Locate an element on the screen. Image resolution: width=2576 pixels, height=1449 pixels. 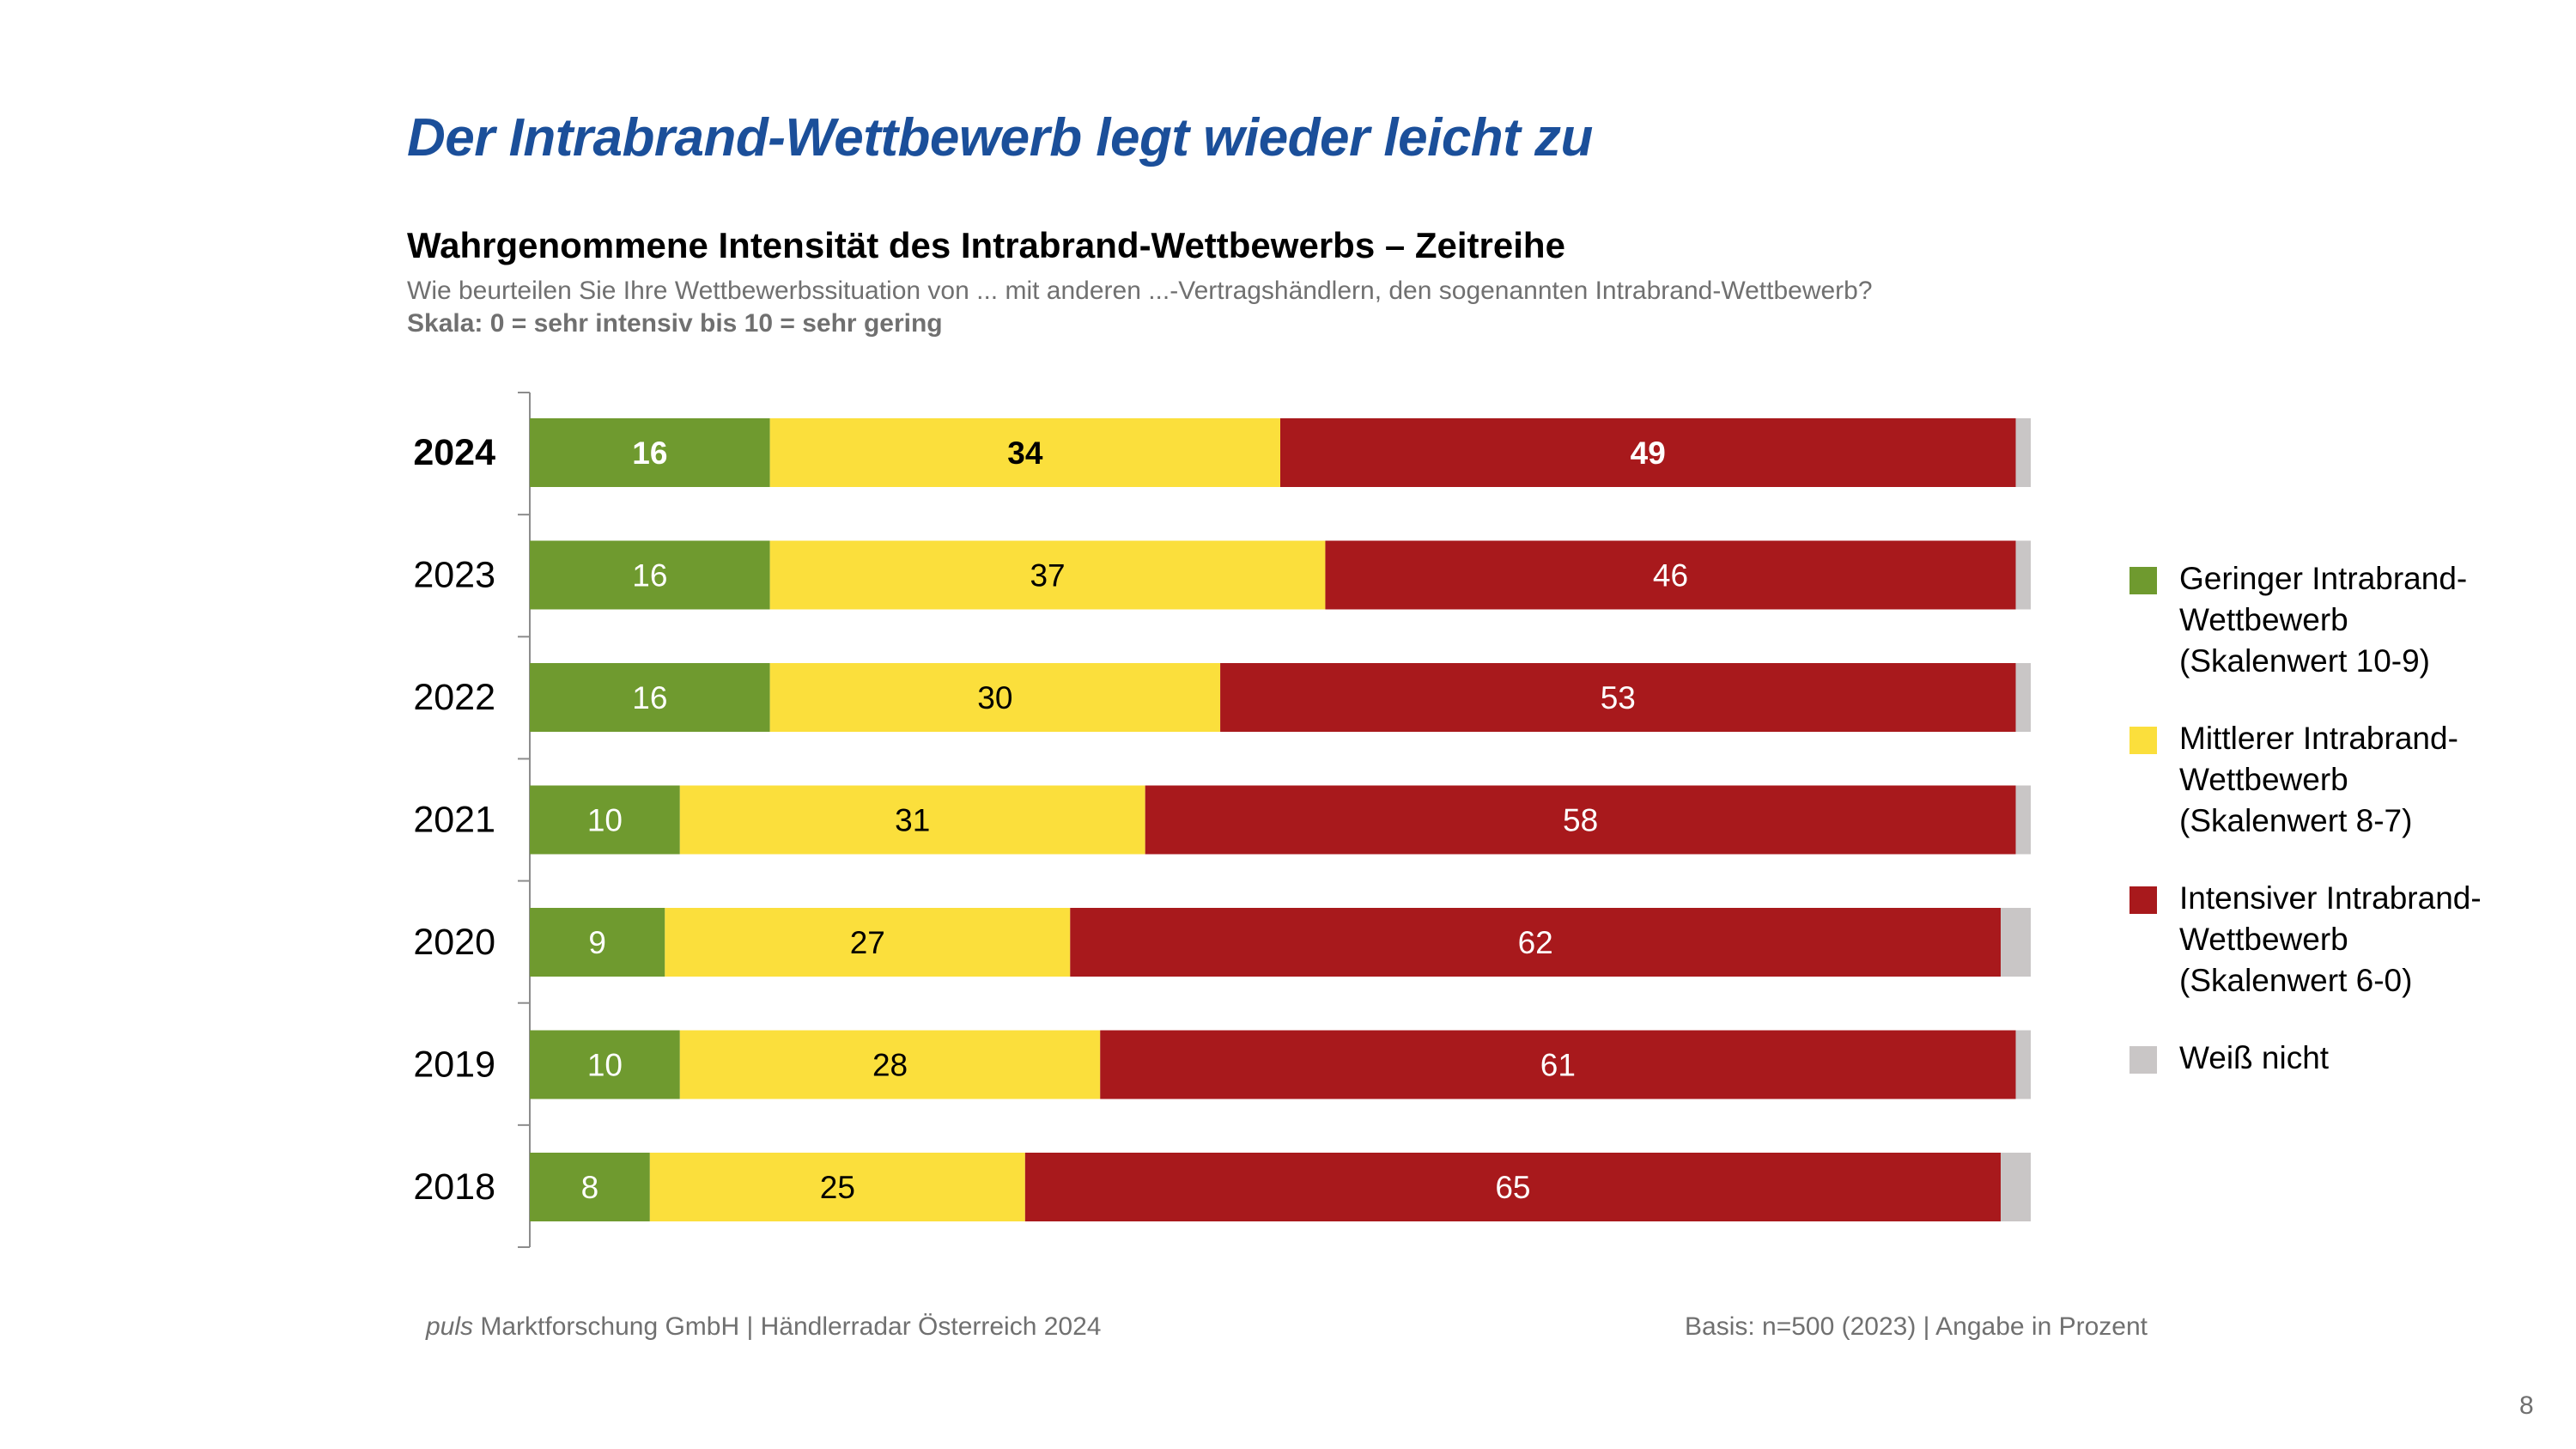
data-label: 49 is located at coordinates (1649, 453).